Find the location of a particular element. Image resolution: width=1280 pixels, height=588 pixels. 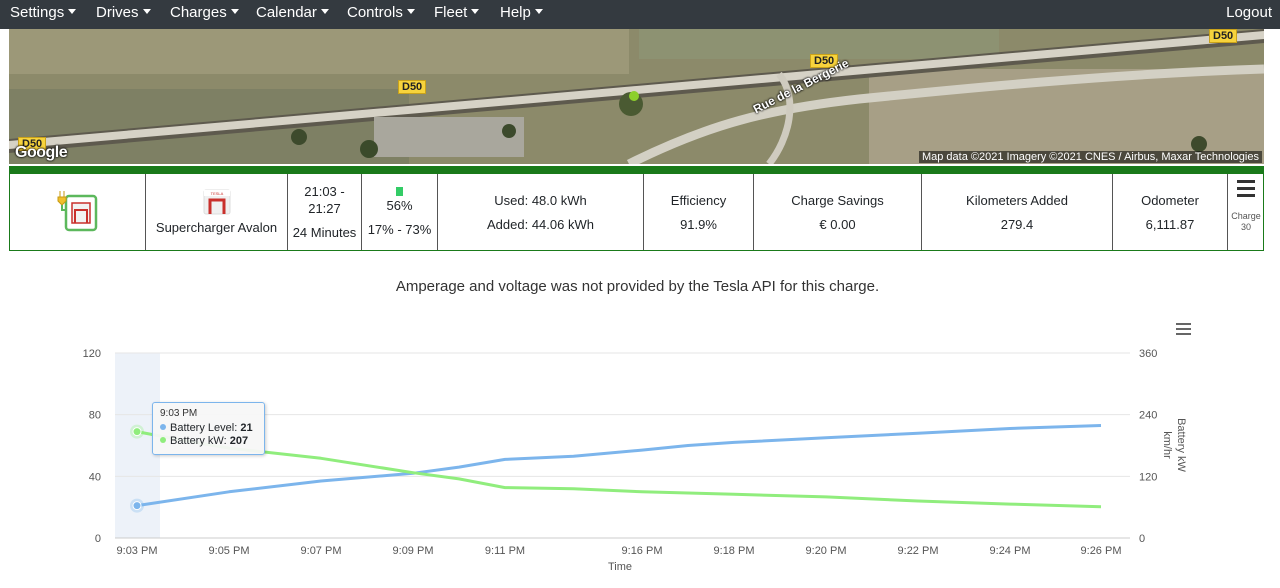

x-tick-label: 9:09 PM is located at coordinates (413, 551).